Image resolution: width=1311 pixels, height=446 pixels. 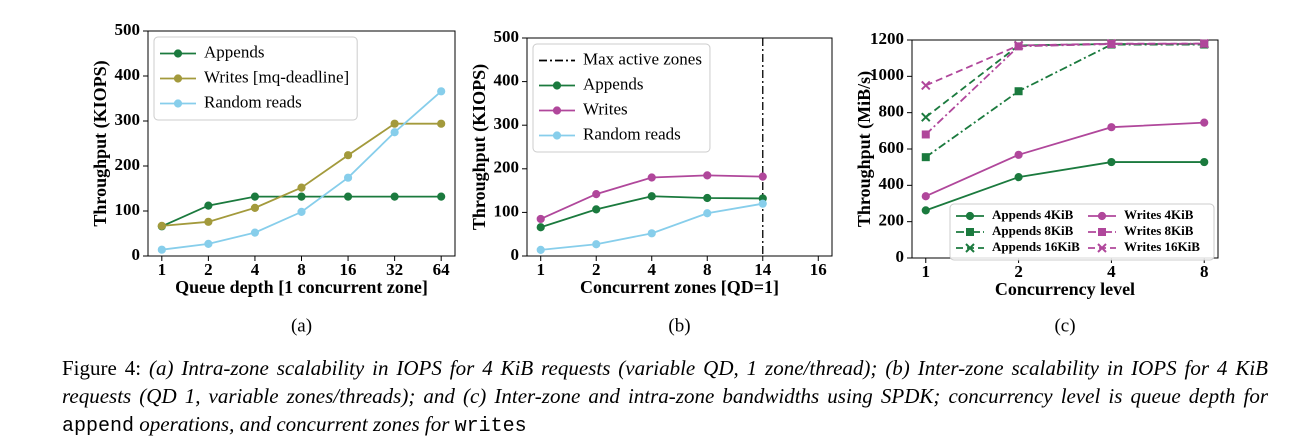 What do you see at coordinates (1033, 214) in the screenshot?
I see `legend-label: Appends 4KiB` at bounding box center [1033, 214].